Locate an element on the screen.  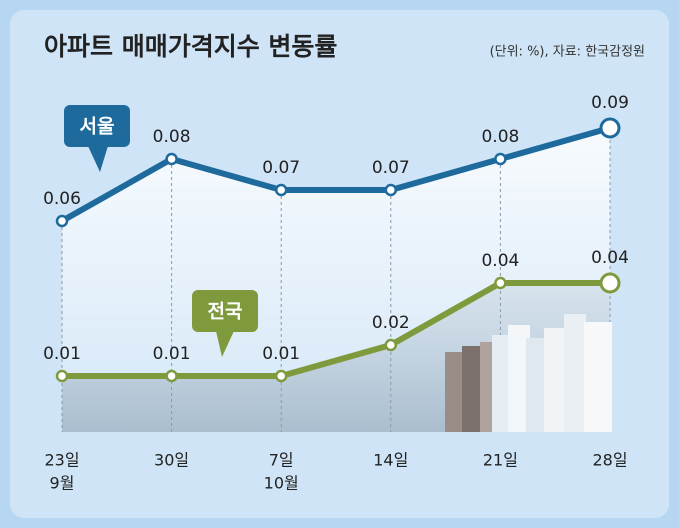
value-label: 0.06 is located at coordinates (62, 199).